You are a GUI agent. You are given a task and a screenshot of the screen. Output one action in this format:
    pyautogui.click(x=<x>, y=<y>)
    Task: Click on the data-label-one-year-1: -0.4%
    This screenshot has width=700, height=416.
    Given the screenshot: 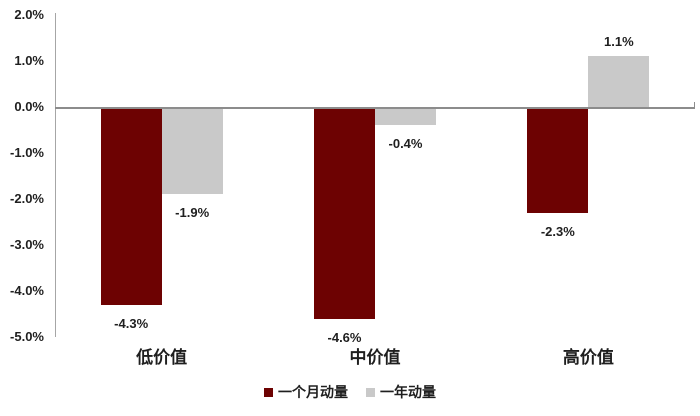 What is the action you would take?
    pyautogui.click(x=405, y=144)
    